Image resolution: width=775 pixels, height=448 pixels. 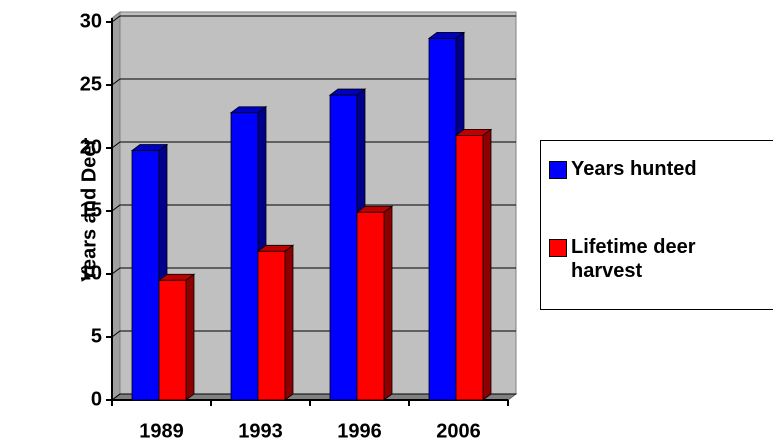 What do you see at coordinates (91, 84) in the screenshot?
I see `y-tick-label: 25` at bounding box center [91, 84].